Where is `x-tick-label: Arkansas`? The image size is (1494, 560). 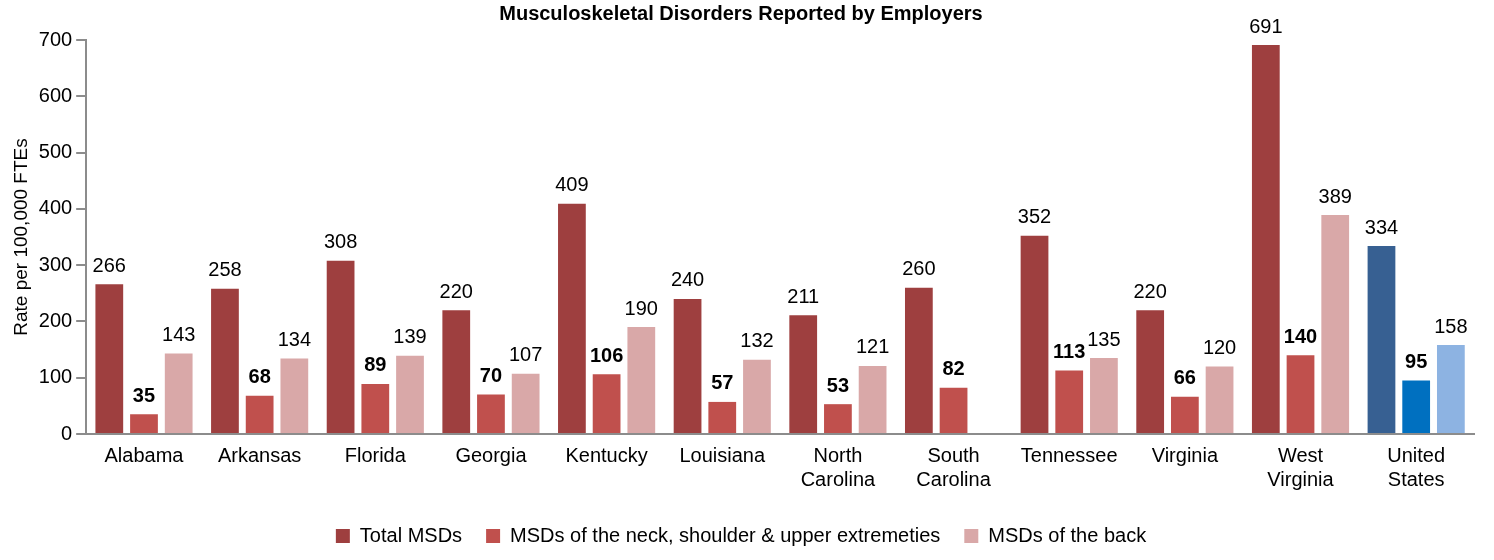 x-tick-label: Arkansas is located at coordinates (259, 454).